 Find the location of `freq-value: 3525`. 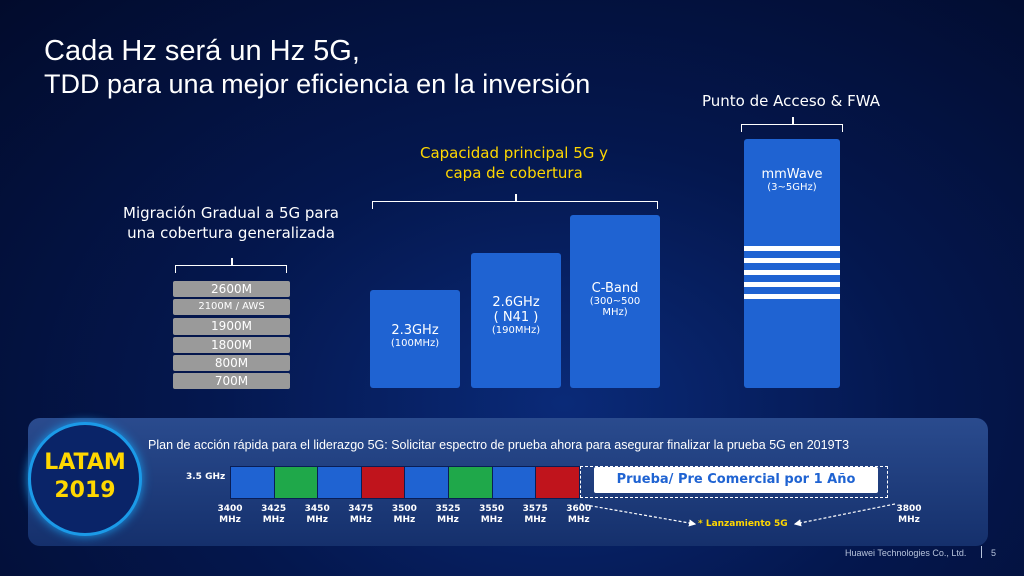

freq-value: 3525 is located at coordinates (448, 509).